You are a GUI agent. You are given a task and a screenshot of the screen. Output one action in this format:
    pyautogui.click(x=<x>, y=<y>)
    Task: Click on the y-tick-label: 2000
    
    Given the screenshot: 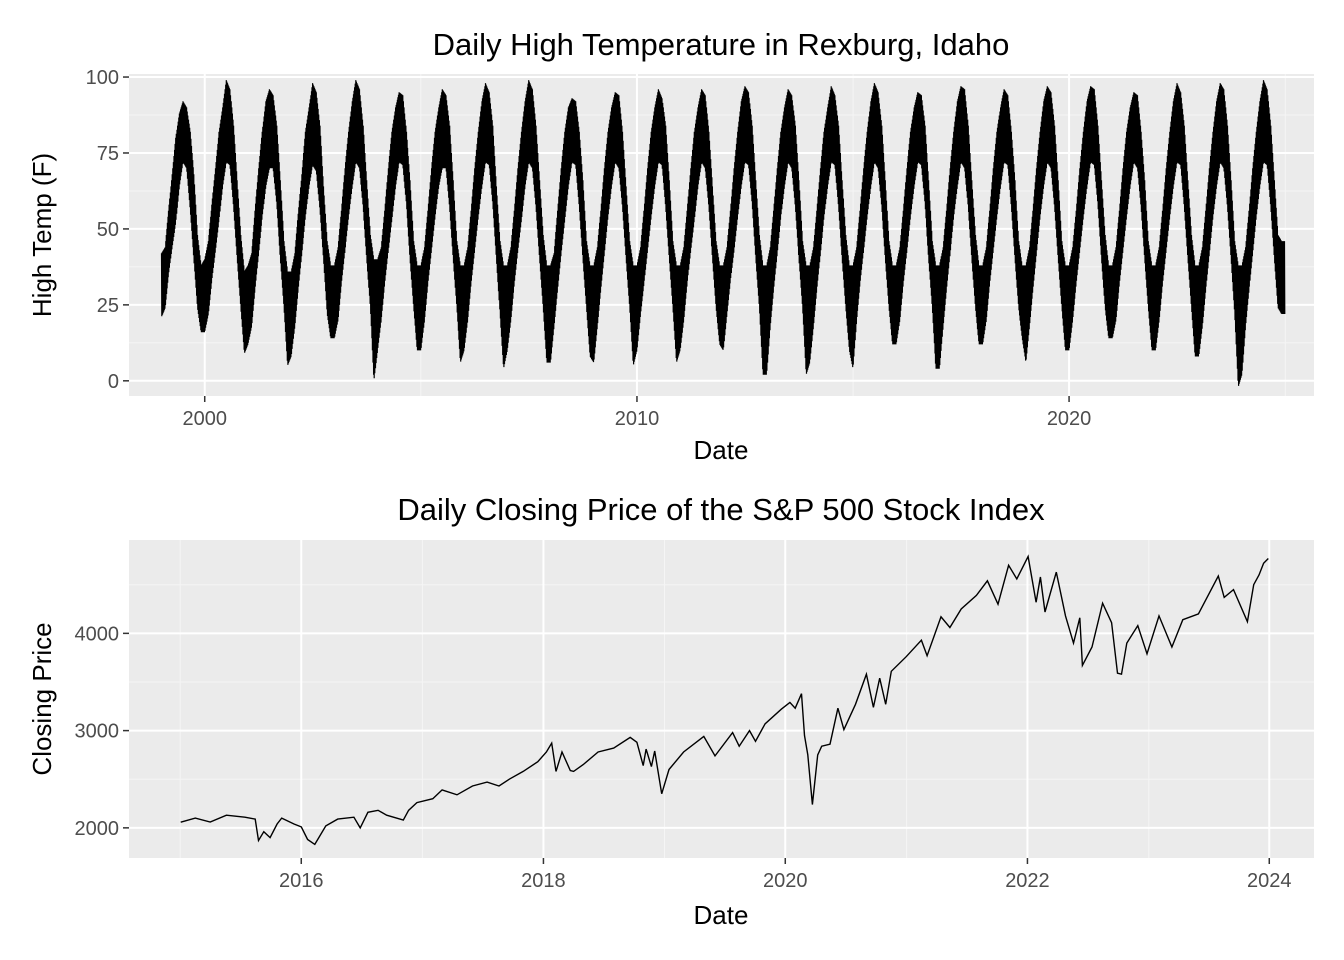 What is the action you would take?
    pyautogui.click(x=97, y=829)
    